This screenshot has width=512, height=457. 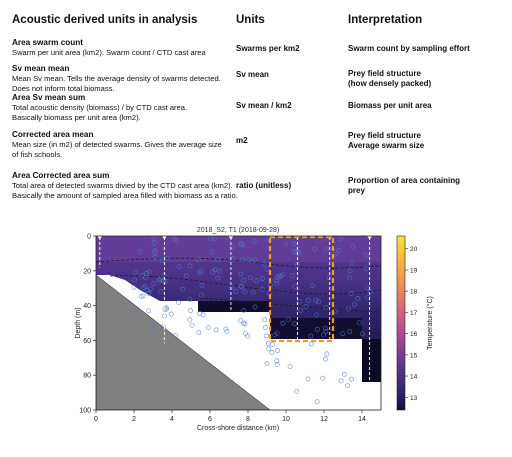 What do you see at coordinates (238, 230) in the screenshot?
I see `chart-title: 2018_S2, T1 (2018-09-28)` at bounding box center [238, 230].